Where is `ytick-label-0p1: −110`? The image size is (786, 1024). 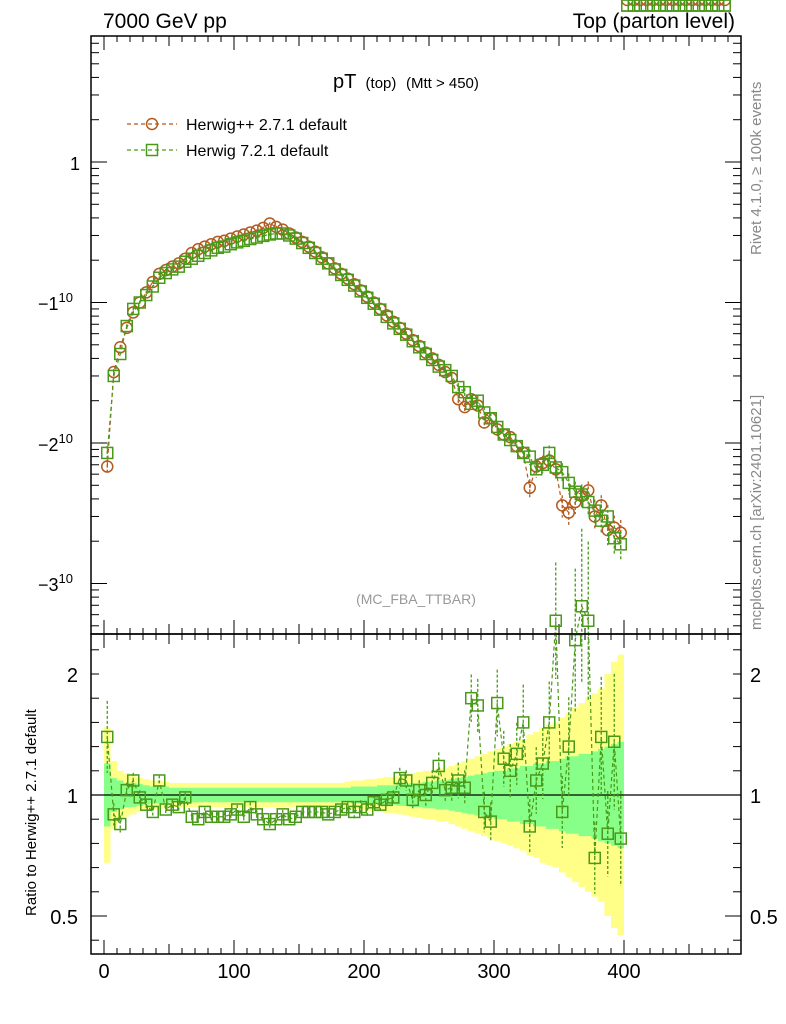 ytick-label-0p1: −110 is located at coordinates (55, 302).